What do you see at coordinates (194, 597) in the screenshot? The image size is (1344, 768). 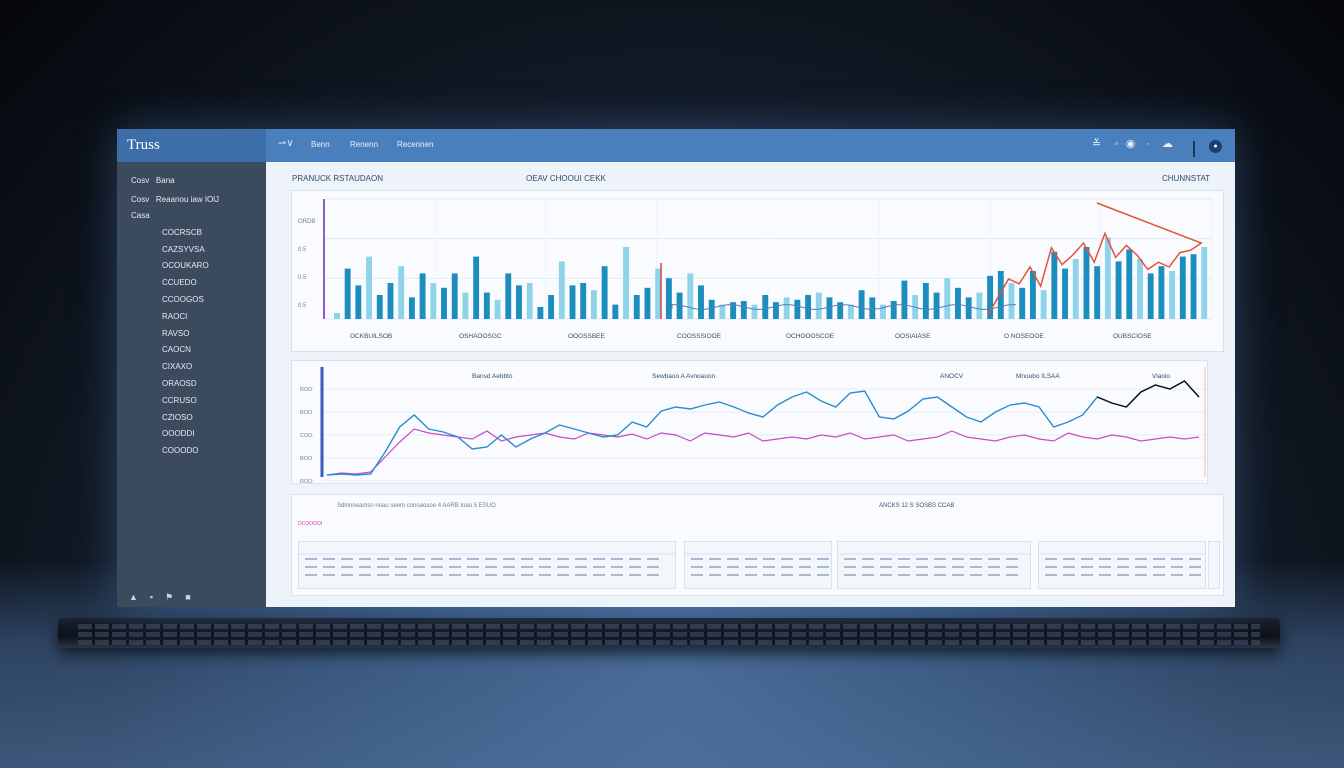 I see `chat-icon: ■` at bounding box center [194, 597].